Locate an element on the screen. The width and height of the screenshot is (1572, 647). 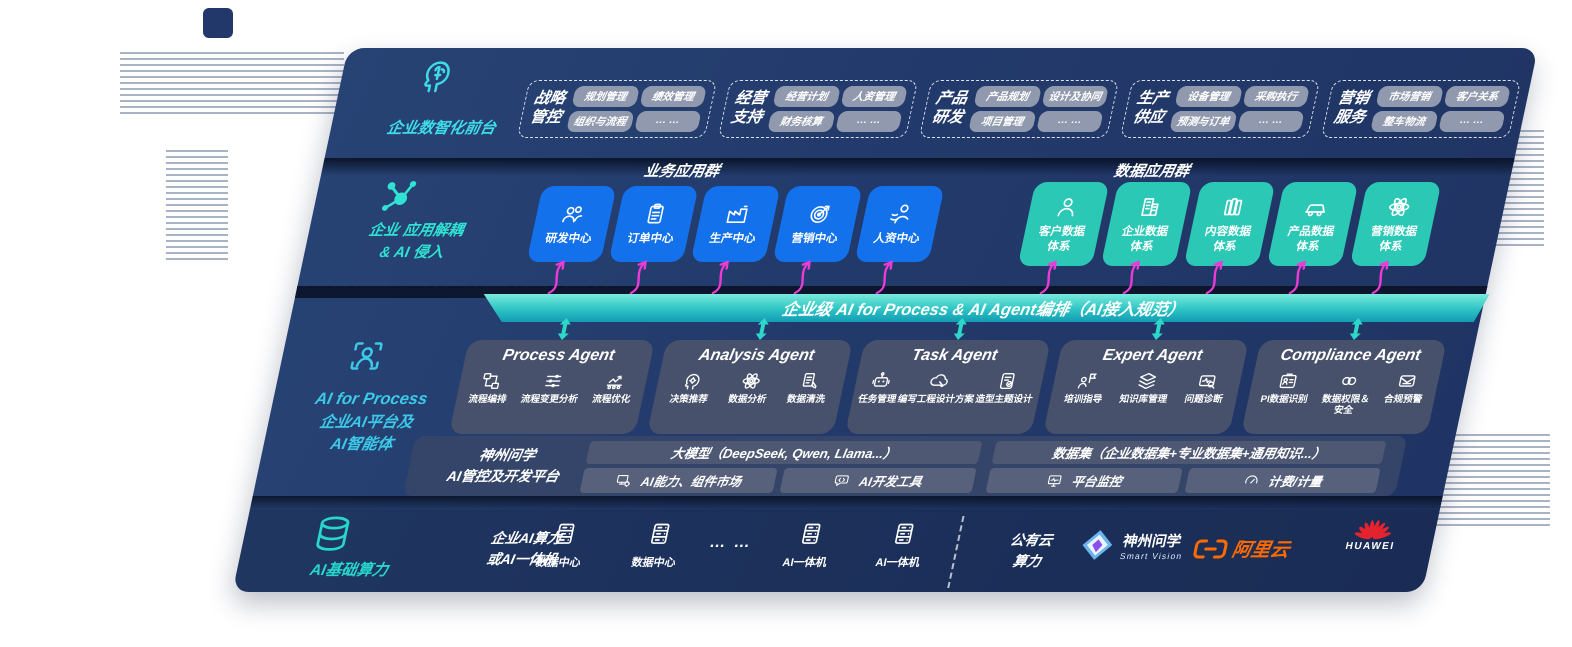
agent-item: 培训指导 is located at coordinates (1086, 388).